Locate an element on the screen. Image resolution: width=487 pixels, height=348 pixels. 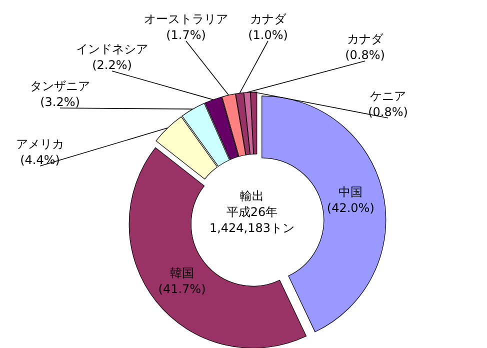
text: 1,424,183トン is located at coordinates (252, 228).